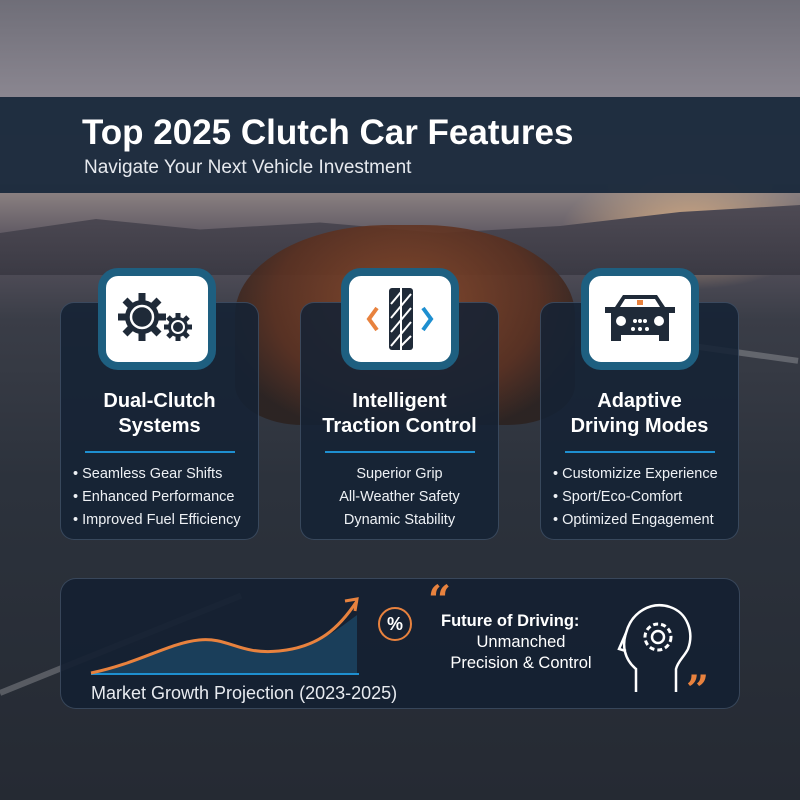 The width and height of the screenshot is (800, 800). I want to click on card-title: Systems, so click(159, 426).